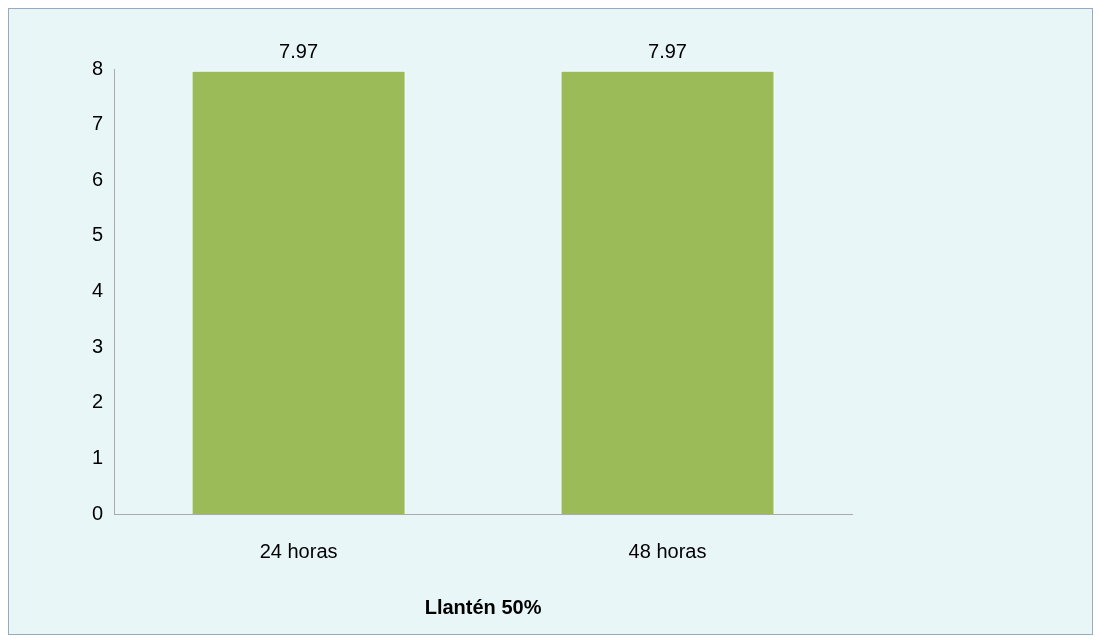 The height and width of the screenshot is (641, 1099). I want to click on y-tick-label: 6, so click(98, 178).